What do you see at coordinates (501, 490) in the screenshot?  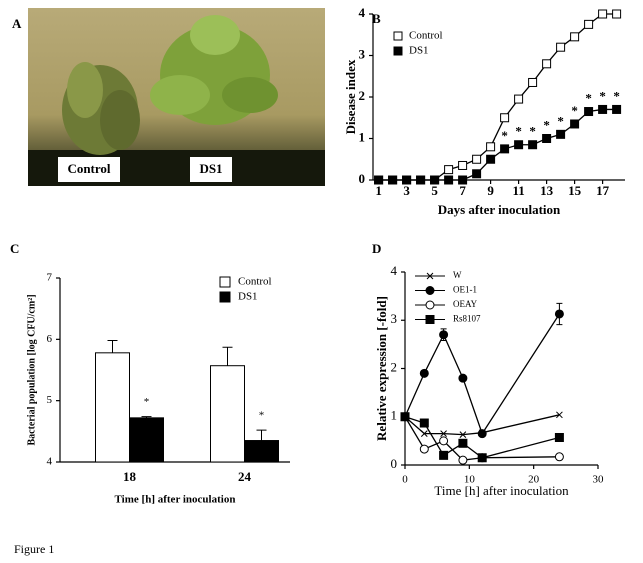 I see `x-axis-label: Time [h] after inoculation` at bounding box center [501, 490].